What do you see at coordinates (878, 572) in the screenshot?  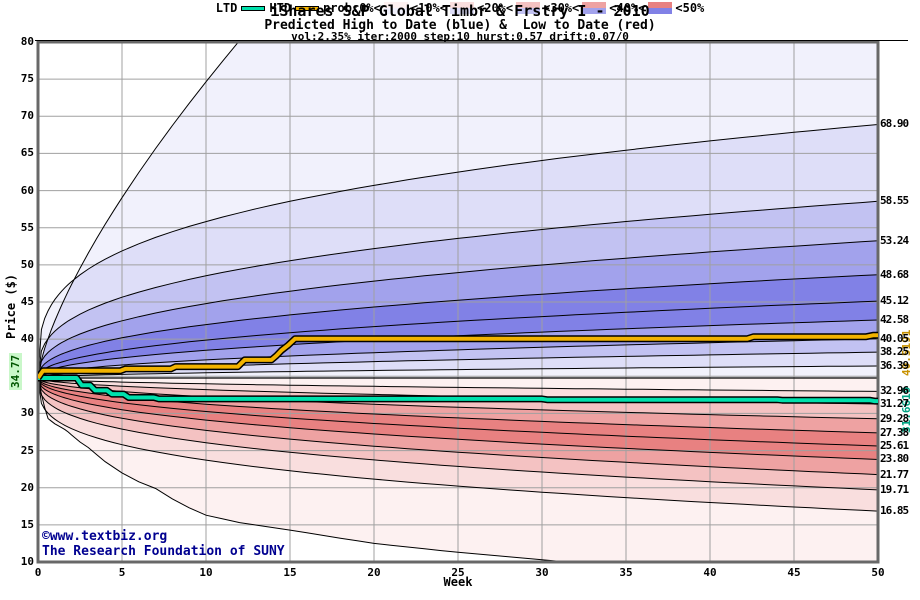 I see `x-tick-label: 50` at bounding box center [878, 572].